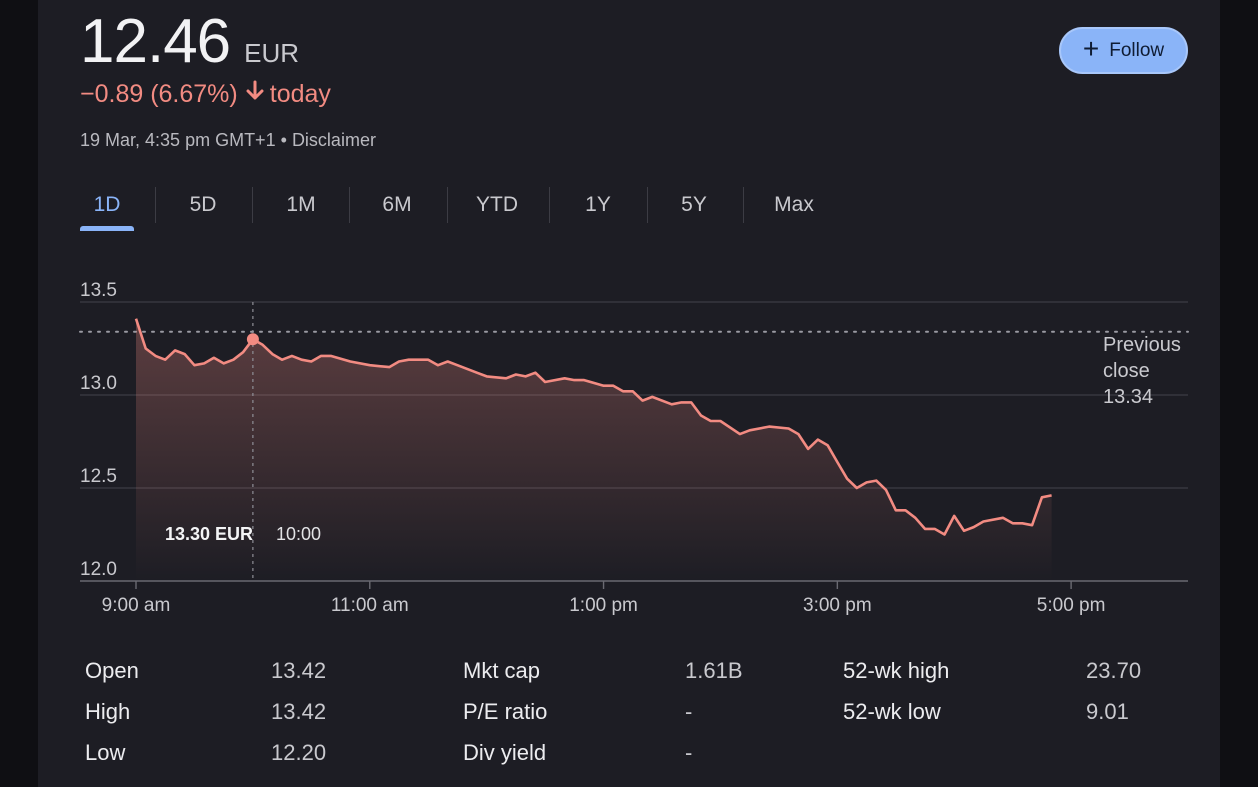 The width and height of the screenshot is (1258, 787). What do you see at coordinates (112, 670) in the screenshot?
I see `stat-label: Open` at bounding box center [112, 670].